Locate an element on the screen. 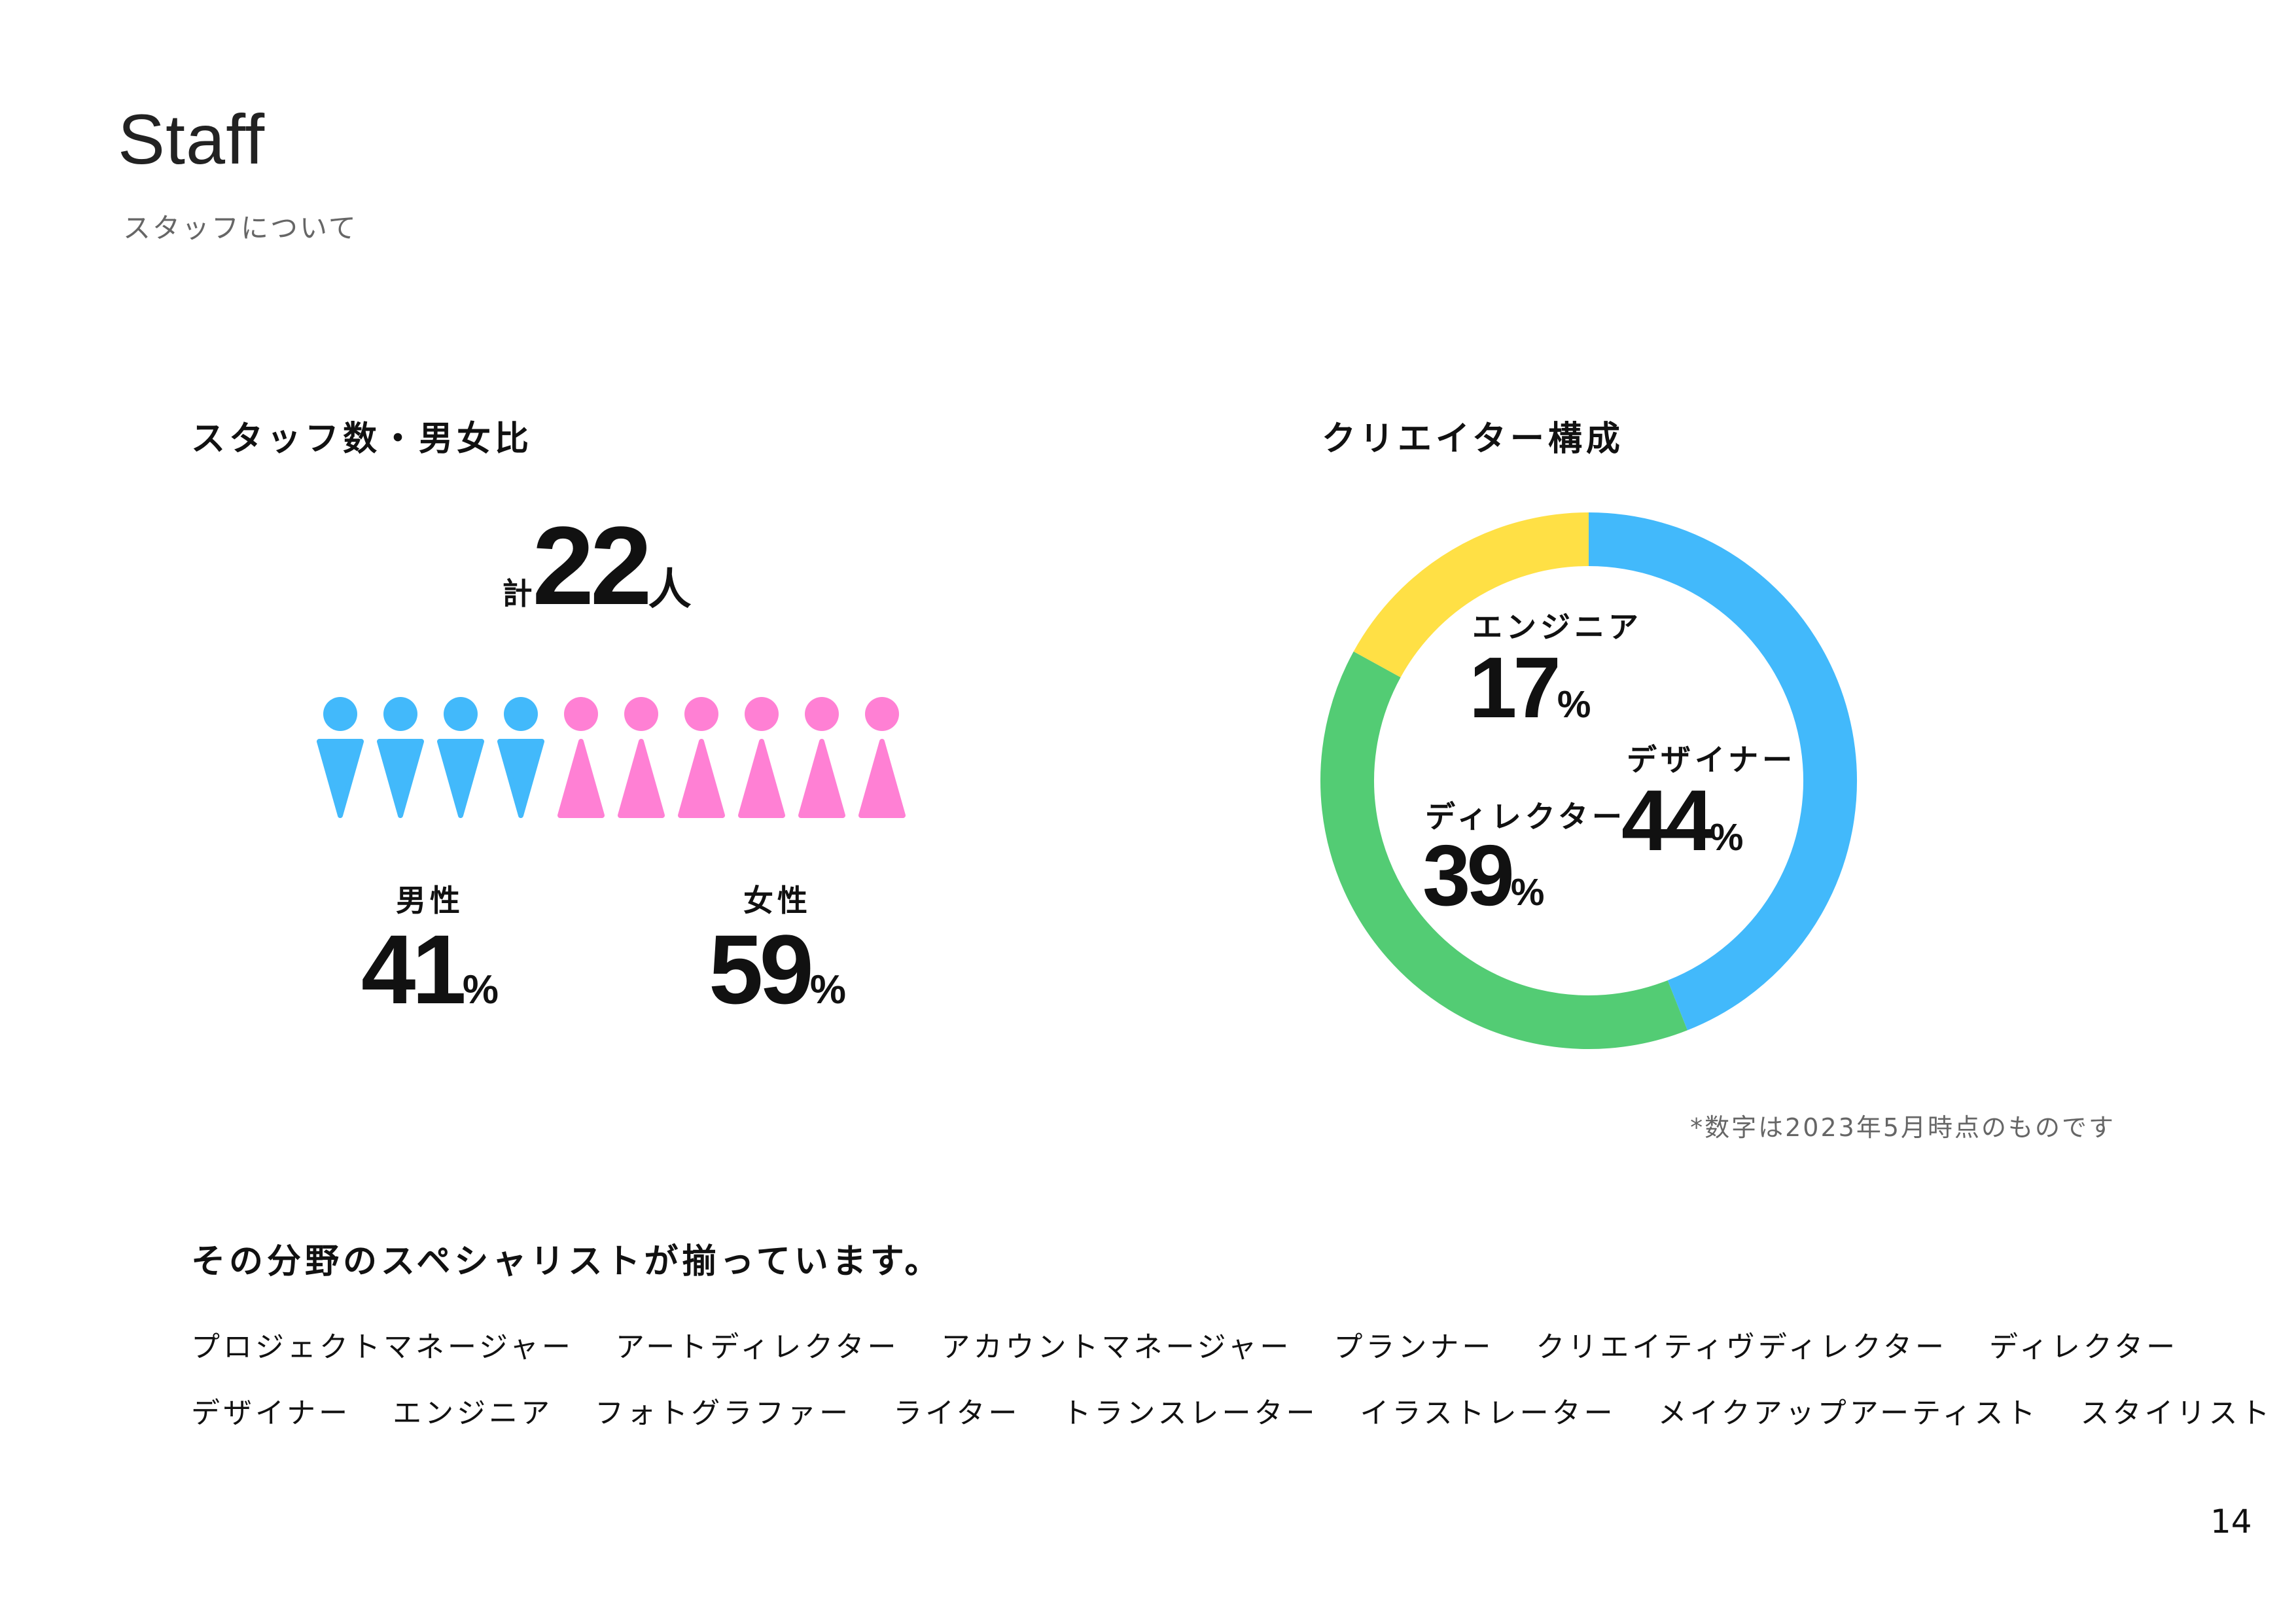  role-item: ライター is located at coordinates (957, 1414).